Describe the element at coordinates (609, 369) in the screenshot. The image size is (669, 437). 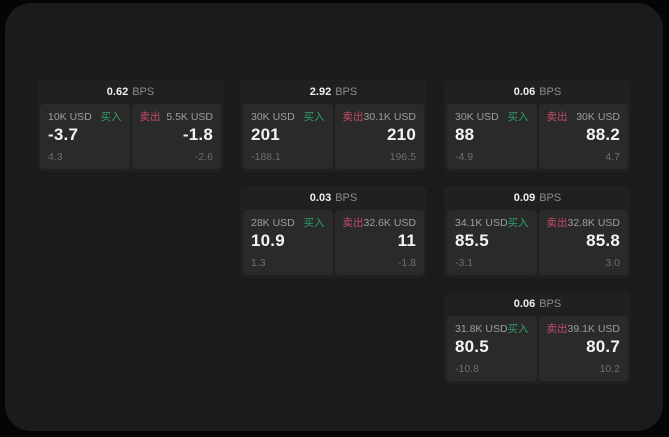
I see `sell-delta: 10.2` at that location.